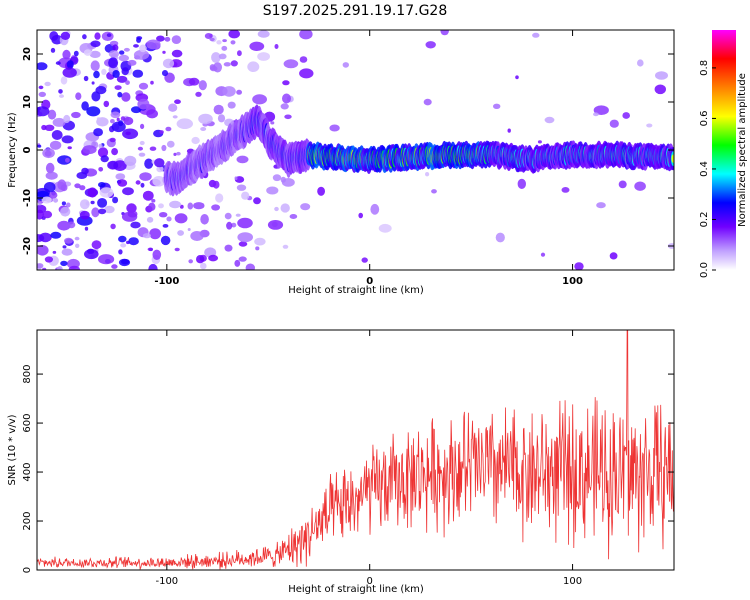 The width and height of the screenshot is (750, 600). What do you see at coordinates (356, 290) in the screenshot?
I see `heatmap-x-axis-label: Height of straight line (km)` at bounding box center [356, 290].